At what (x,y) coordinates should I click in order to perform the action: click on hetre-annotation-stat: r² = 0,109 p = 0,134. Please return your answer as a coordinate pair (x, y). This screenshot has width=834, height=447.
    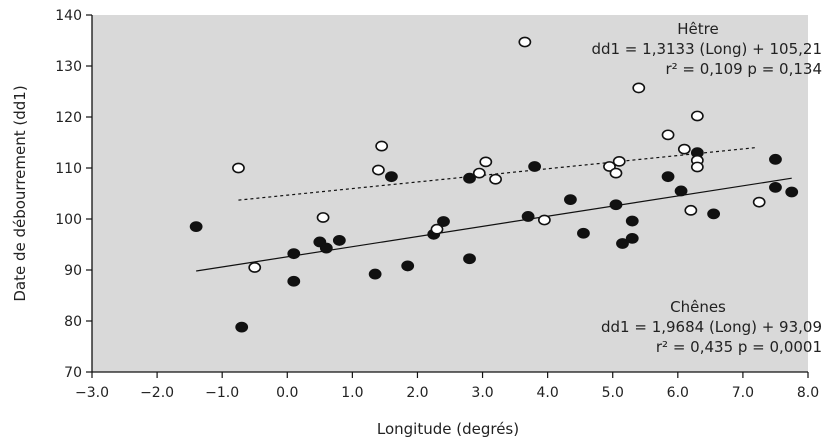
    Looking at the image, I should click on (743, 69).